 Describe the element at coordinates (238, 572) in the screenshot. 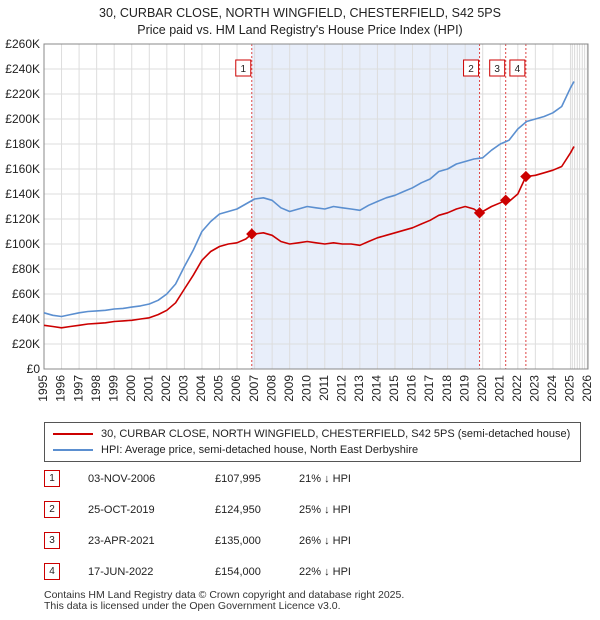

I see `sale-price: £154,000` at that location.